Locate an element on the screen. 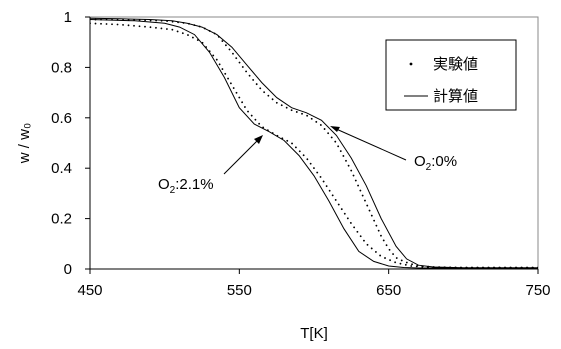 The width and height of the screenshot is (561, 349). y-axis-title: w / w₀ is located at coordinates (24, 143).